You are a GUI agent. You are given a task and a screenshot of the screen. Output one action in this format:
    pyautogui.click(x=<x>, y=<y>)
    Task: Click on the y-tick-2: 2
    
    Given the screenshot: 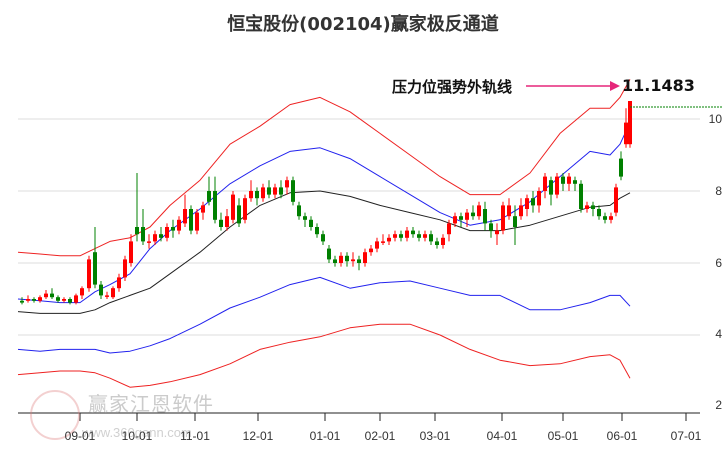 What is the action you would take?
    pyautogui.click(x=718, y=405)
    